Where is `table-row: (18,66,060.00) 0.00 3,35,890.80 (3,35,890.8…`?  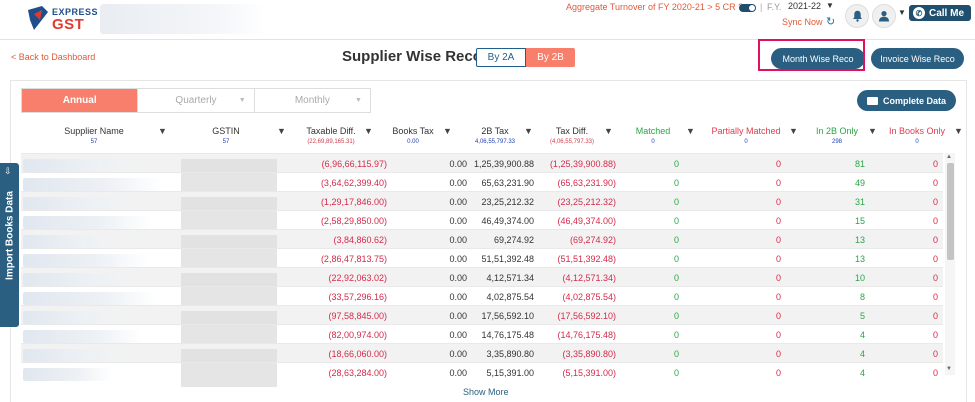
table-row: (18,66,060.00) 0.00 3,35,890.80 (3,35,890.8… is located at coordinates (482, 355).